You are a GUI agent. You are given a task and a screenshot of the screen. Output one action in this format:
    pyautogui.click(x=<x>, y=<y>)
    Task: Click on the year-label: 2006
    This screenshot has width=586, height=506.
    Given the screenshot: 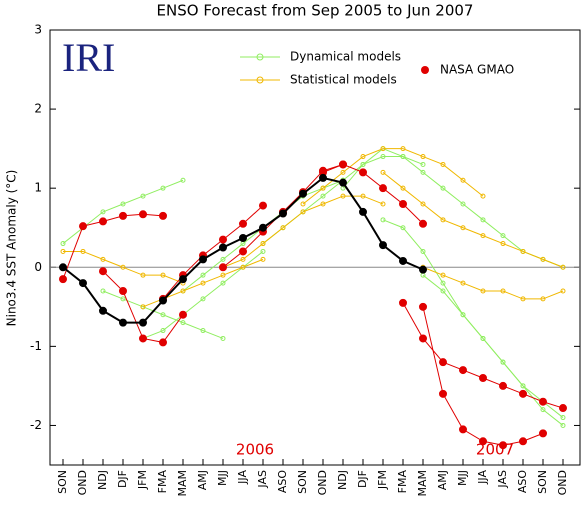 What is the action you would take?
    pyautogui.click(x=255, y=450)
    